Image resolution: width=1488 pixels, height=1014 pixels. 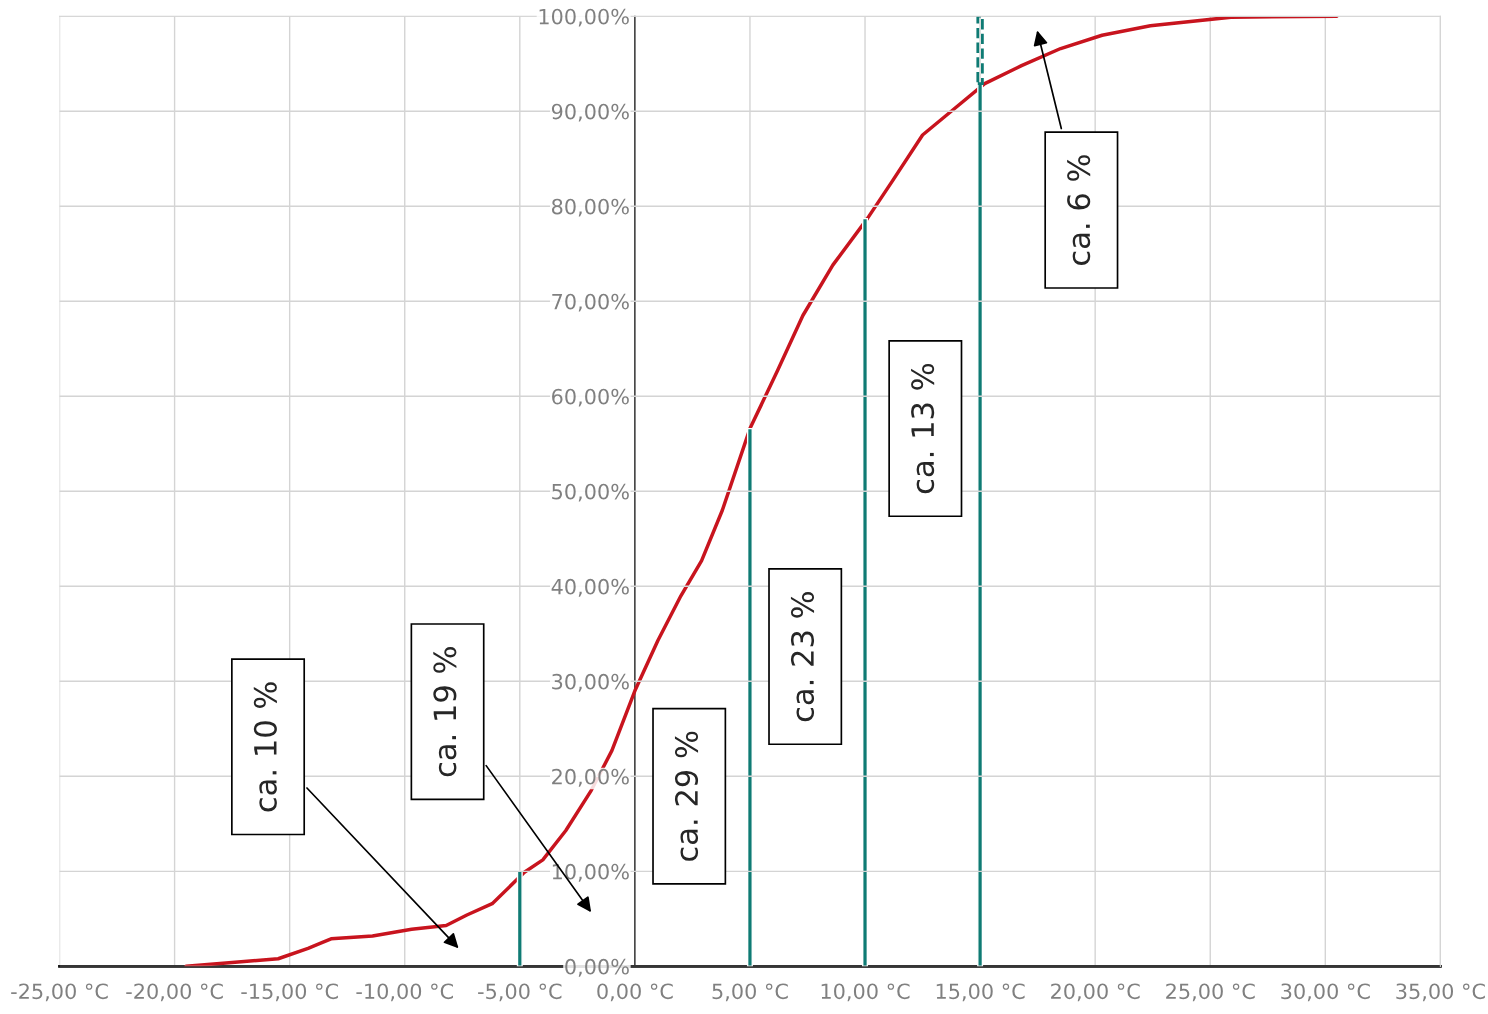 I want to click on annotation: ca. 23 %, so click(x=802, y=657).